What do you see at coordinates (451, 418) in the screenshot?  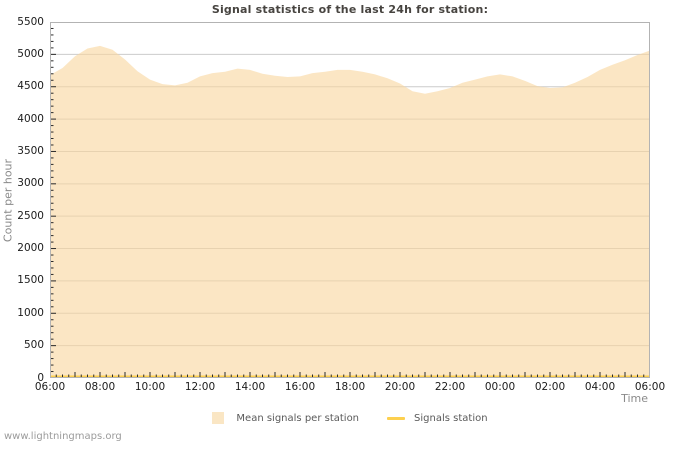 I see `legend-label-signals-station: Signals station` at bounding box center [451, 418].